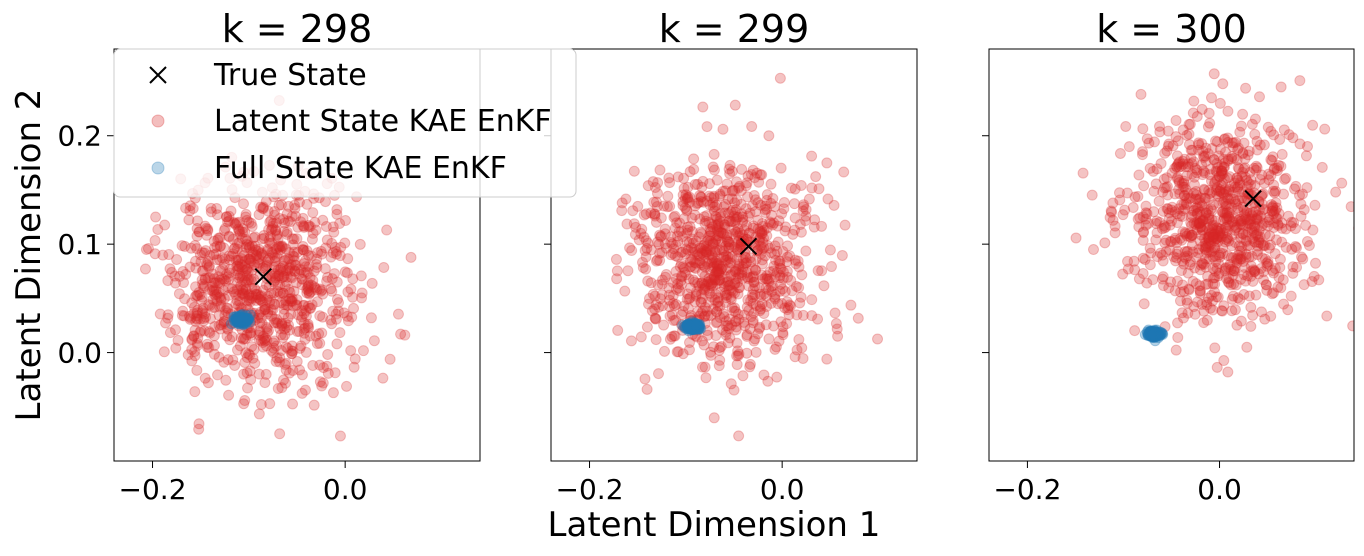 Image resolution: width=1364 pixels, height=556 pixels. What do you see at coordinates (1212, 223) in the screenshot?
I see `plot-area` at bounding box center [1212, 223].